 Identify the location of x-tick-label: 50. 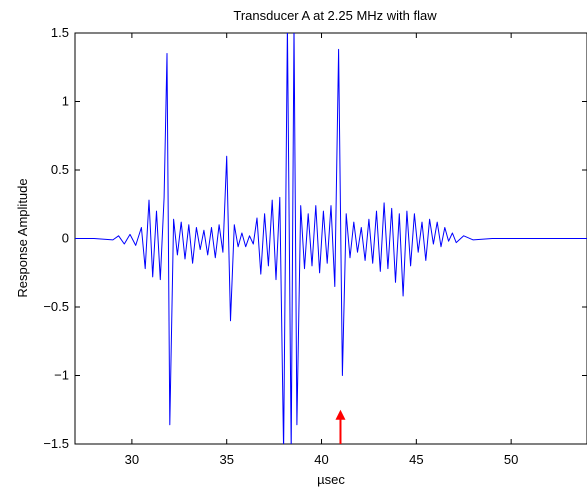
(511, 459).